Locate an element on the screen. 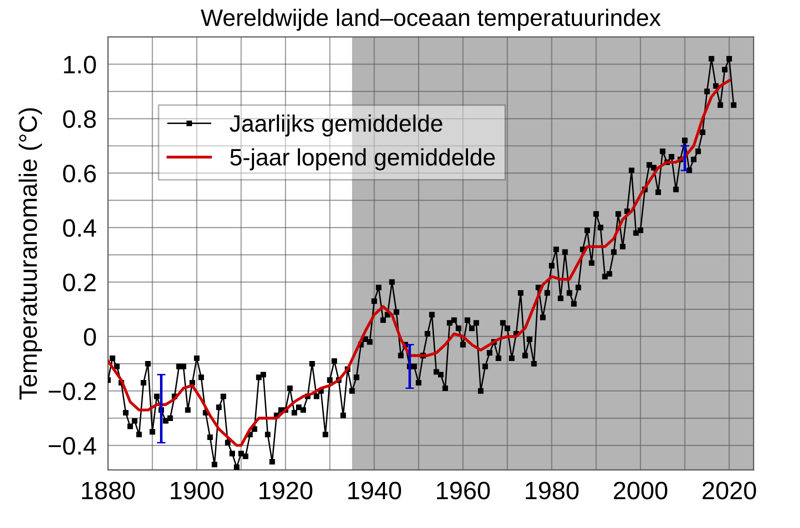 This screenshot has width=800, height=528. x-tick-label: 1940 is located at coordinates (375, 491).